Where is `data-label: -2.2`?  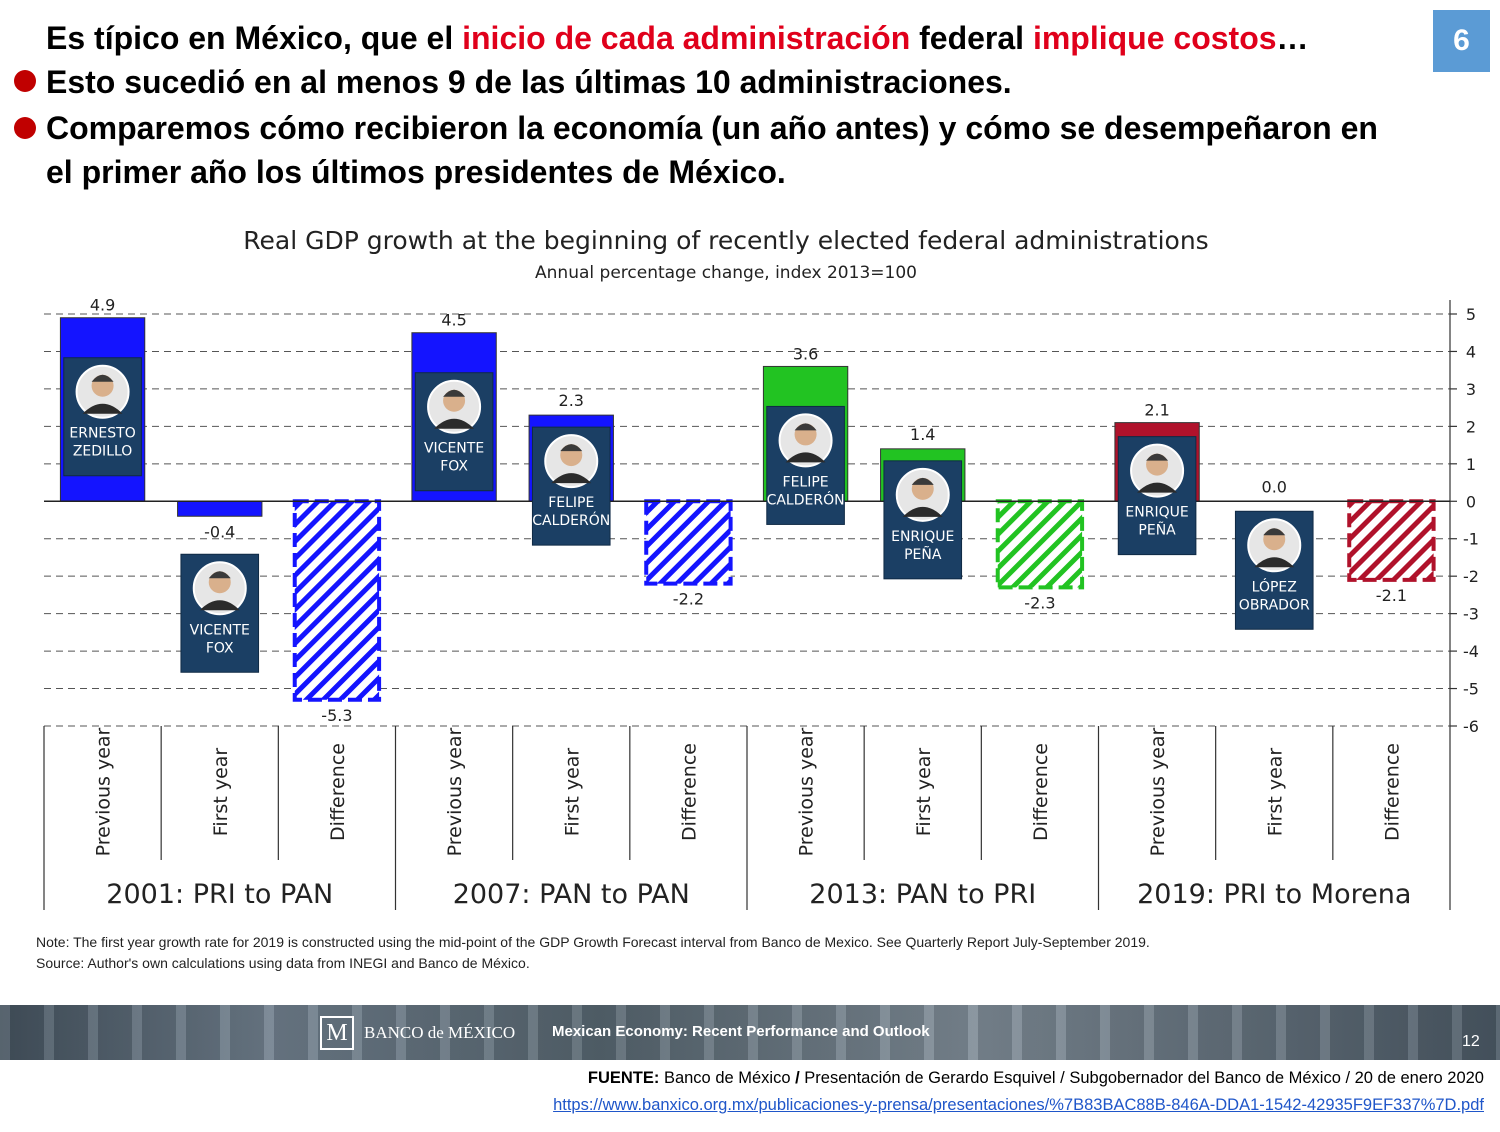
data-label: -2.2 is located at coordinates (688, 599).